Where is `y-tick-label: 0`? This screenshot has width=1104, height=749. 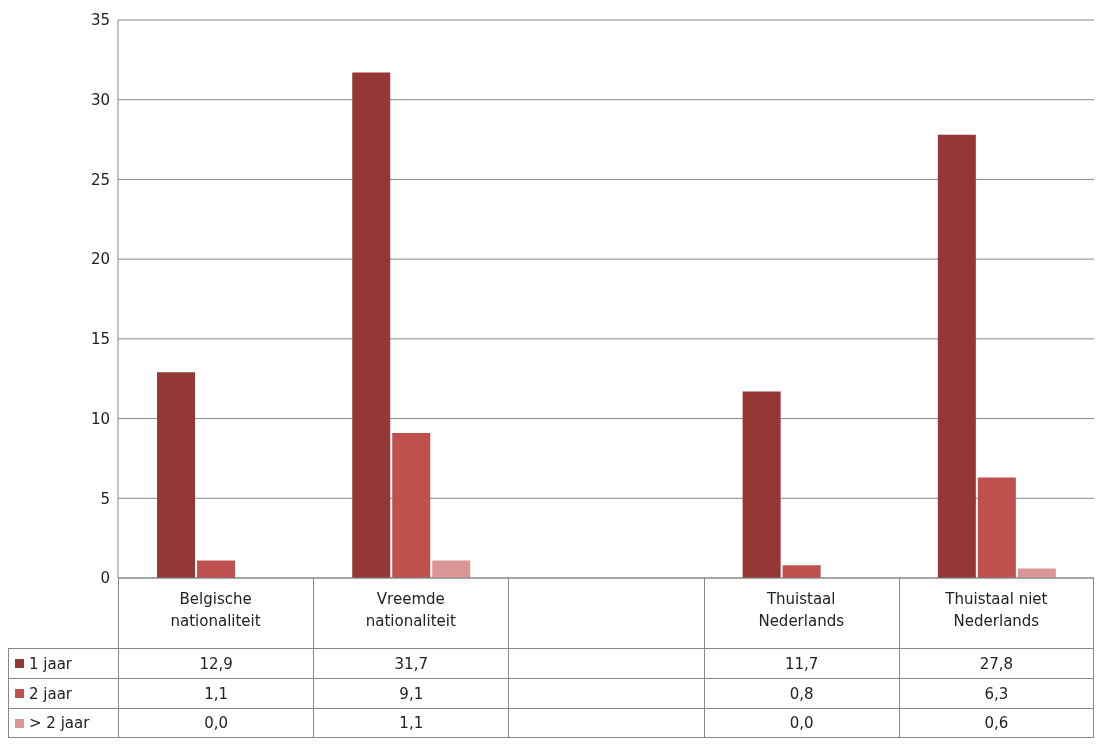 y-tick-label: 0 is located at coordinates (105, 578).